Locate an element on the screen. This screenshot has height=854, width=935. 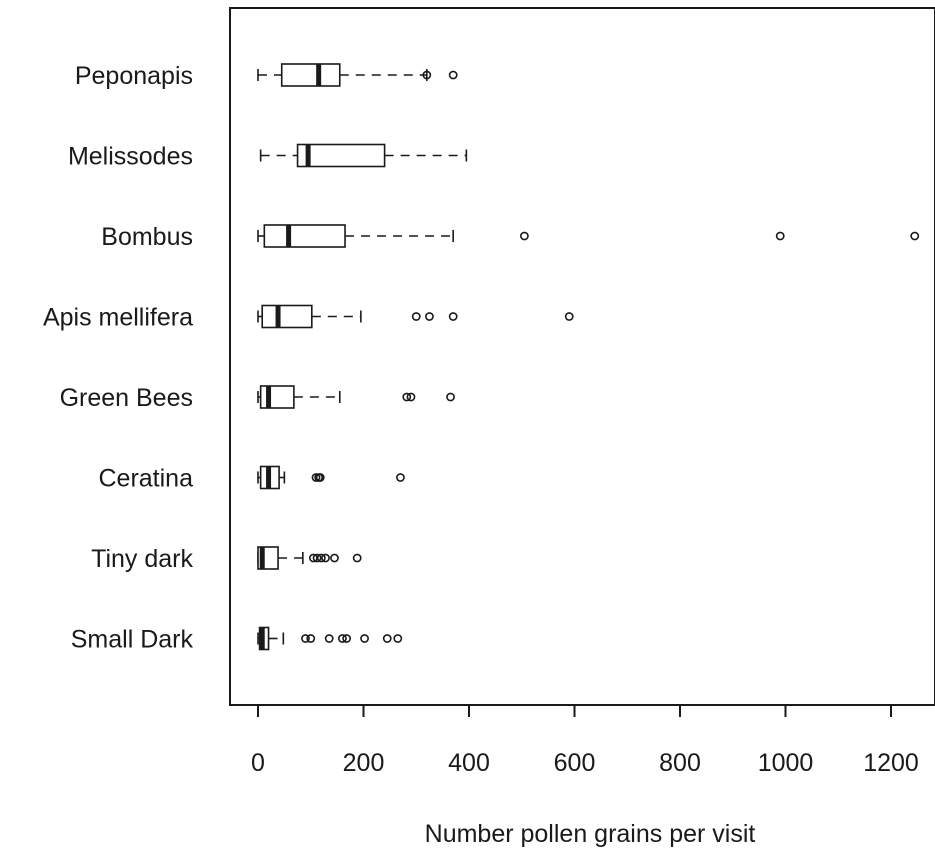
box-group-apis-mellifera is located at coordinates (415, 316).